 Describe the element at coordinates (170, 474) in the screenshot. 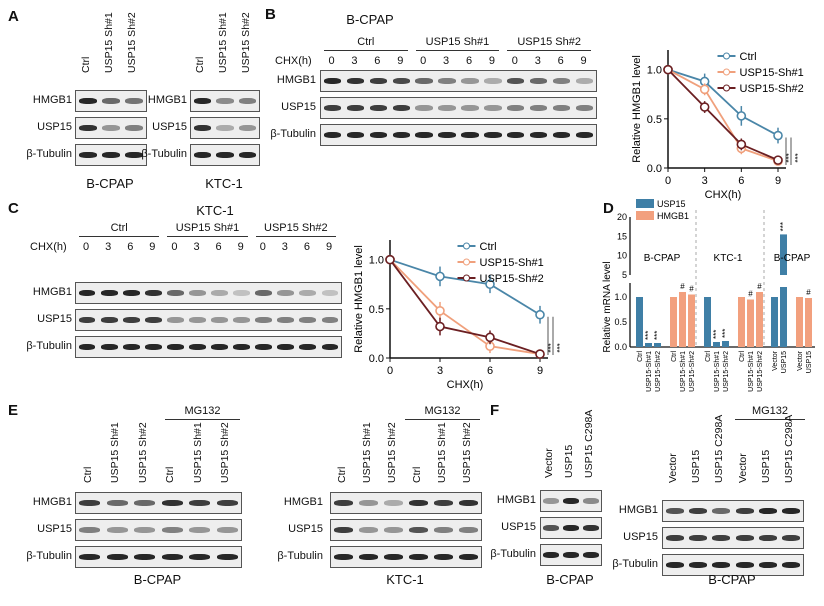

I see `lane-label-ctrl: Ctrl` at that location.